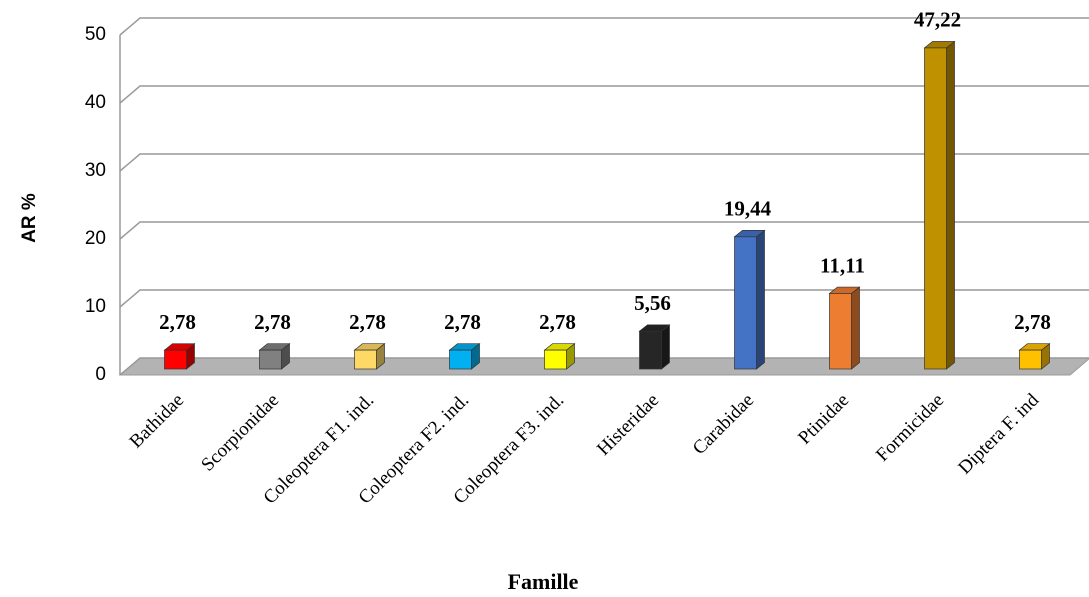 The height and width of the screenshot is (597, 1089). Describe the element at coordinates (240, 433) in the screenshot. I see `x-tick-label: Scorpionidae` at that location.